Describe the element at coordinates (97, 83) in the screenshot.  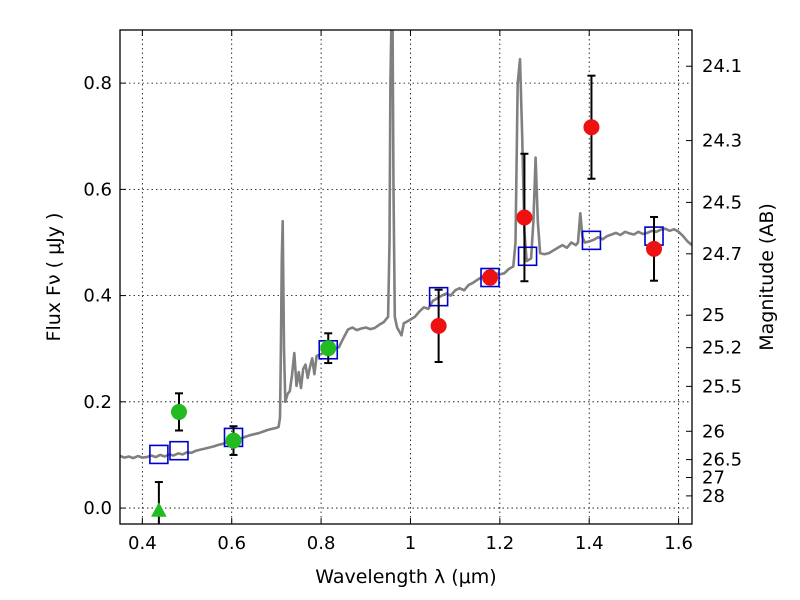
I see `y-tick-label: 0.8` at that location.